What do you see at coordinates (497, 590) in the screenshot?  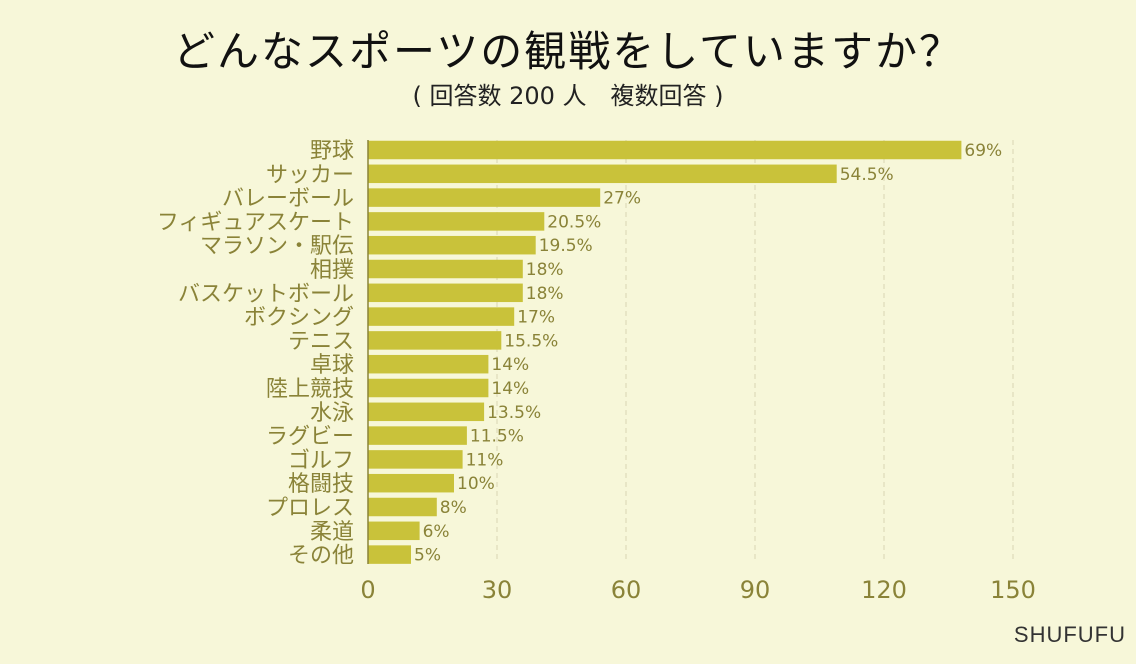 I see `x-tick-label: 30` at bounding box center [497, 590].